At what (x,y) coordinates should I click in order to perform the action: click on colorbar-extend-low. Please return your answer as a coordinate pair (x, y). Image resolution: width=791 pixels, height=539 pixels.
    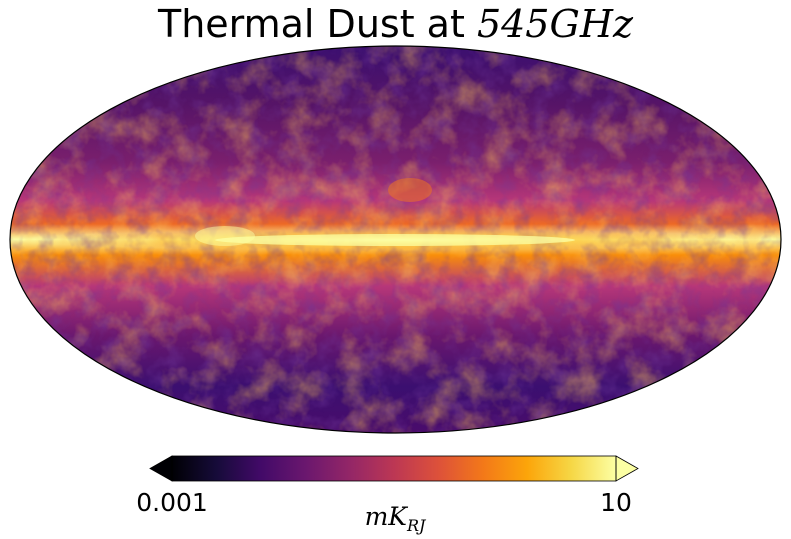
    Looking at the image, I should click on (161, 468).